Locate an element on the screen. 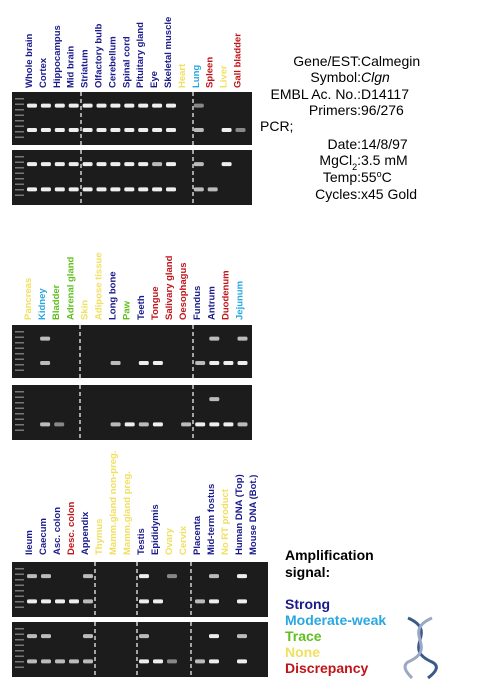  lane-label: Ovary is located at coordinates (169, 541).